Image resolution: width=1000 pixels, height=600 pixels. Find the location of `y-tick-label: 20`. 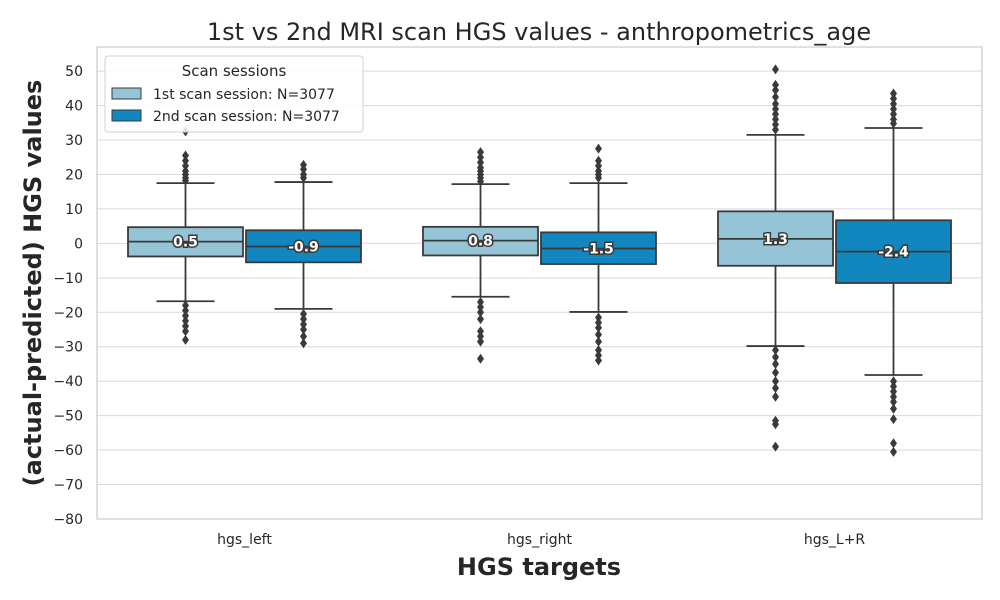

y-tick-label: 20 is located at coordinates (74, 175).